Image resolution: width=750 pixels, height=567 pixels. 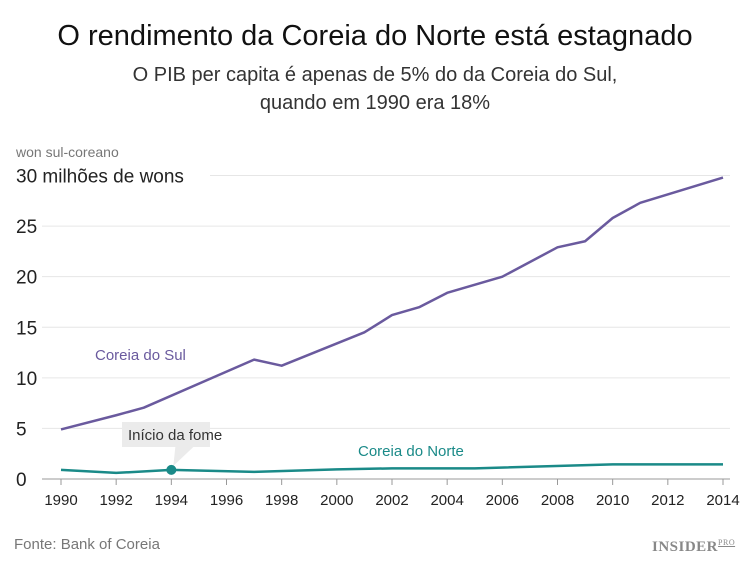 I want to click on x-tick-label: 2010, so click(x=612, y=500).